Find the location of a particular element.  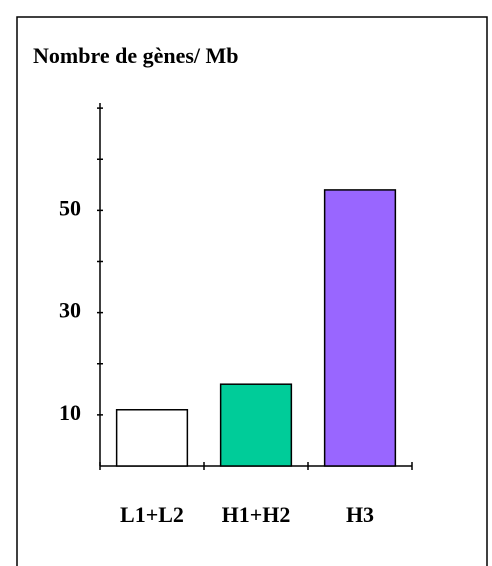

y-tick-label: 10 is located at coordinates (70, 412).